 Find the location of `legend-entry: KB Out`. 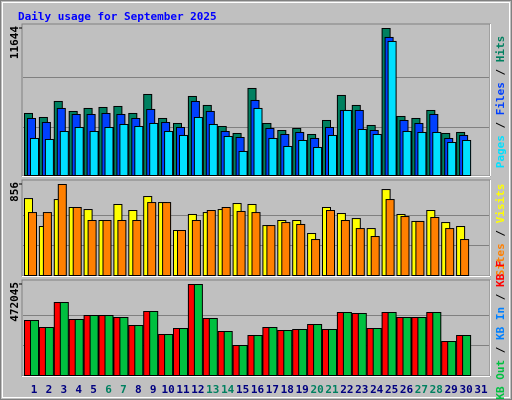

legend-entry: KB Out is located at coordinates (500, 380).